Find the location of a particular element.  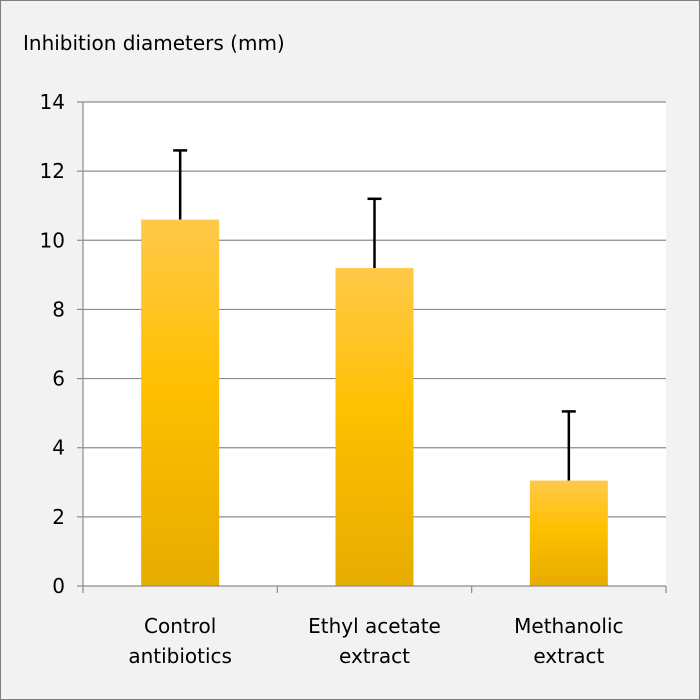

y-tick-label: 8 is located at coordinates (58, 309).